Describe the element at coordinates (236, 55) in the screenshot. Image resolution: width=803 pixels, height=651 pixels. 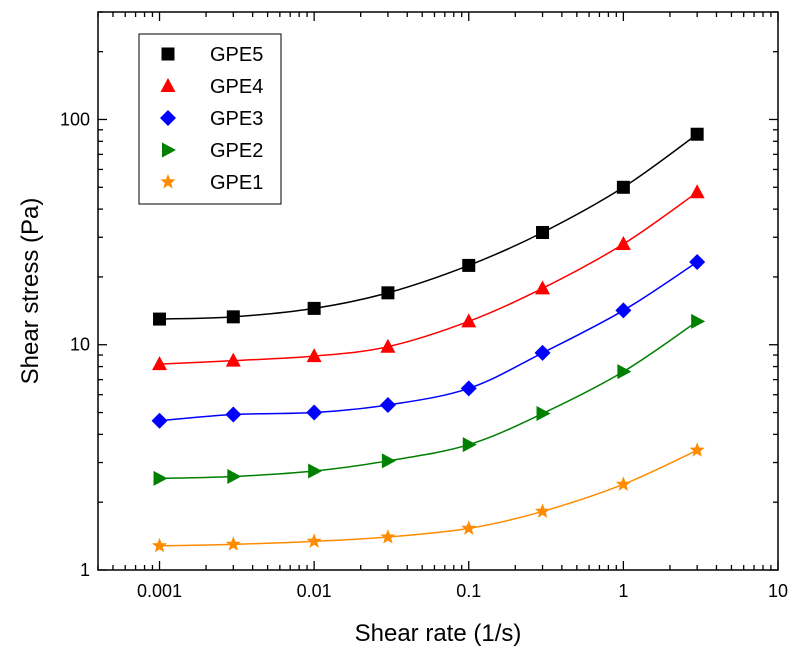
I see `legend-label-gpe5: GPE5` at that location.